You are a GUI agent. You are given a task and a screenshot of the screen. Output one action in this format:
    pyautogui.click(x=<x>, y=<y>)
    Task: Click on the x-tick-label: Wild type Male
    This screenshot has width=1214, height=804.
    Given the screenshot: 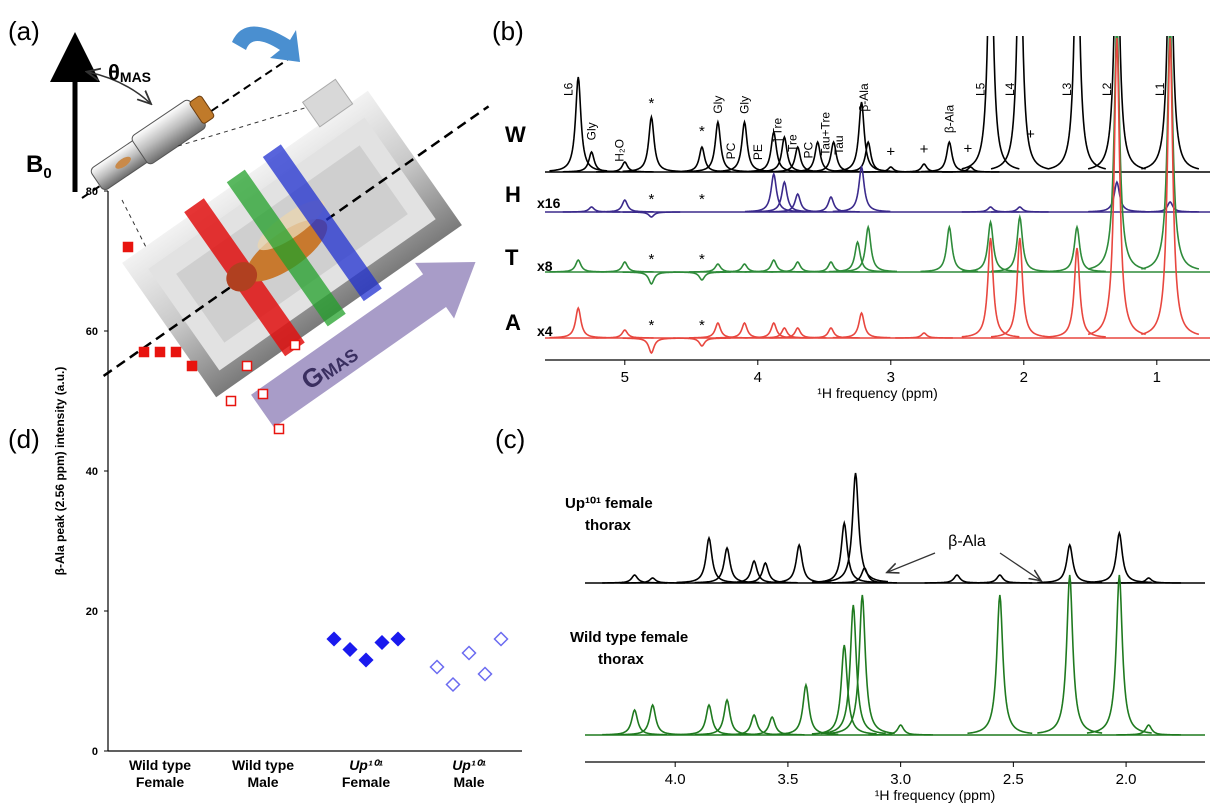 What is the action you would take?
    pyautogui.click(x=263, y=774)
    